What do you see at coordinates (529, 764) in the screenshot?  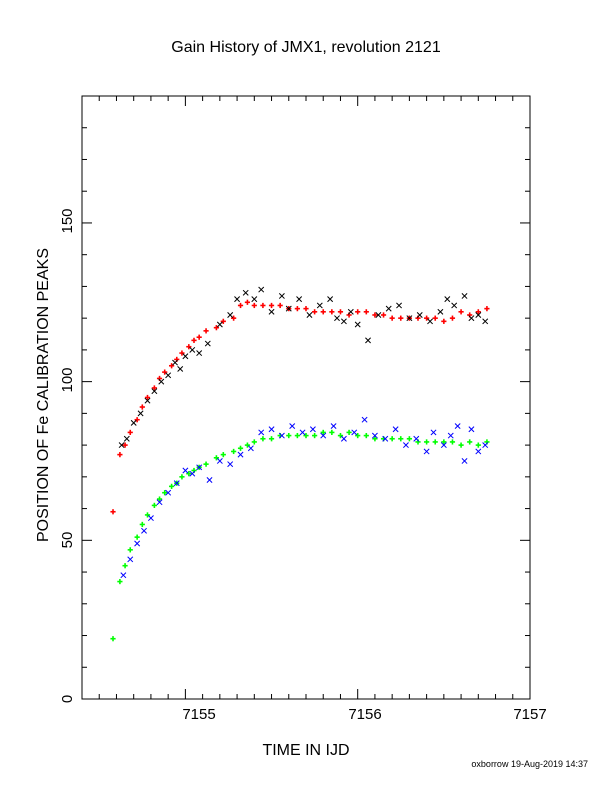 I see `footer-credit: oxborrow 19-Aug-2019 14:37` at bounding box center [529, 764].